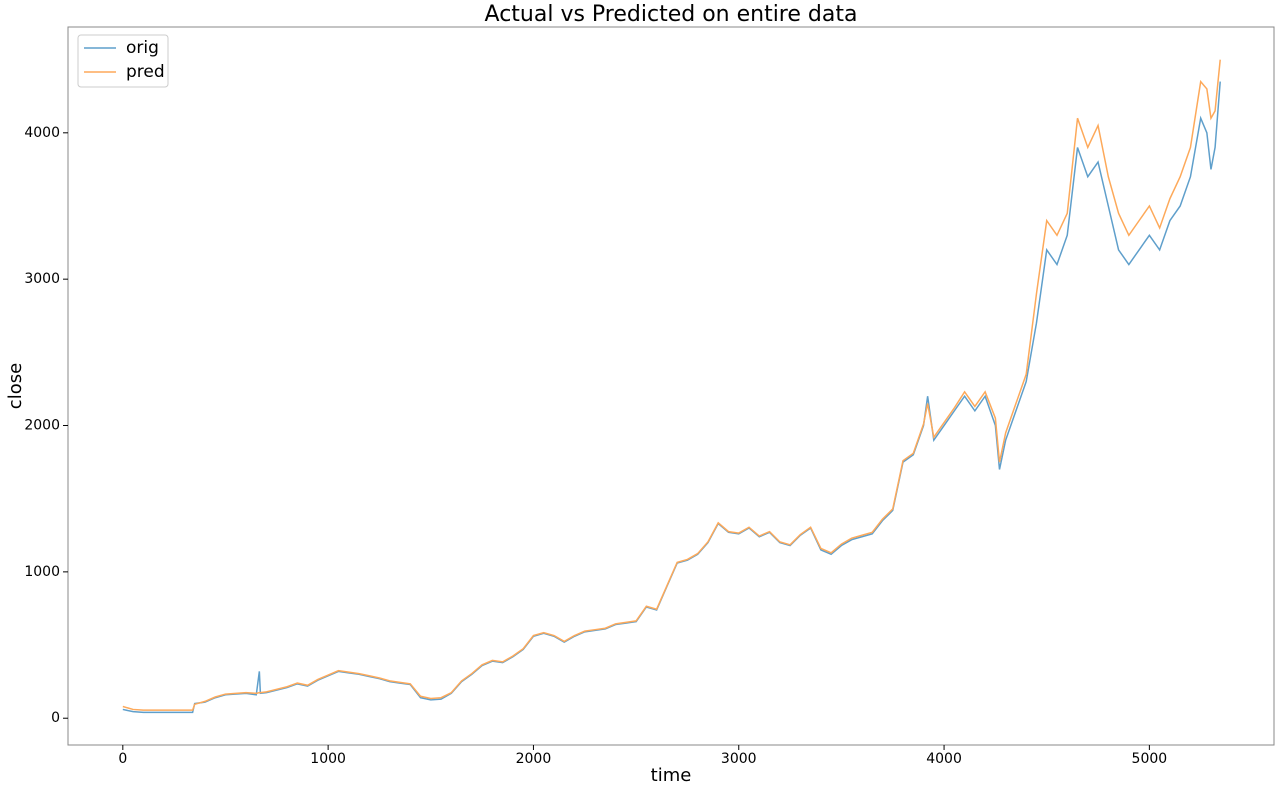  What do you see at coordinates (142, 48) in the screenshot?
I see `legend-label: orig` at bounding box center [142, 48].